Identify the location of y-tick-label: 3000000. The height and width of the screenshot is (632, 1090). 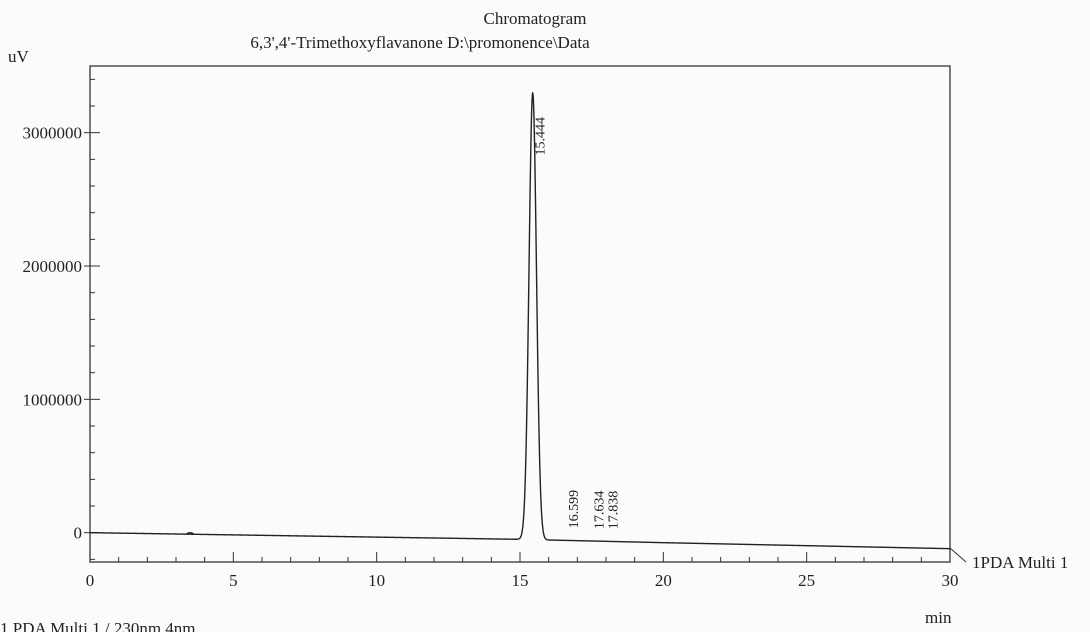
(53, 133).